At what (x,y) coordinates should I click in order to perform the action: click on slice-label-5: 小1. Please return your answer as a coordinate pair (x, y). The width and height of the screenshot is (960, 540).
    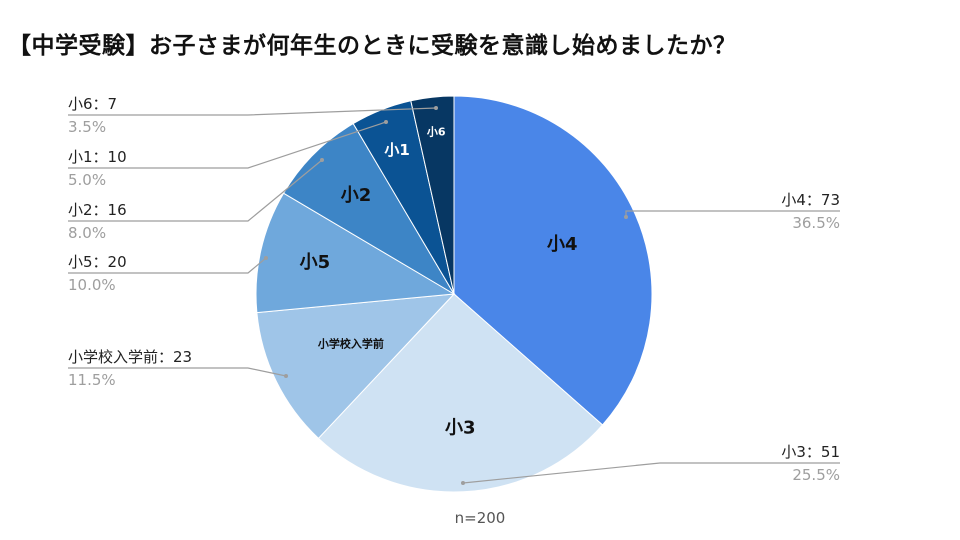
    Looking at the image, I should click on (396, 150).